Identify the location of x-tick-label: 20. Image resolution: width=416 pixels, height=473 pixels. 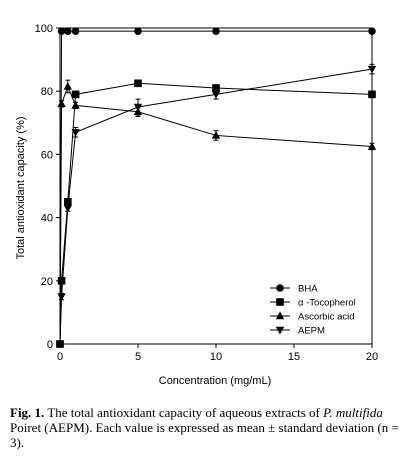
(372, 357).